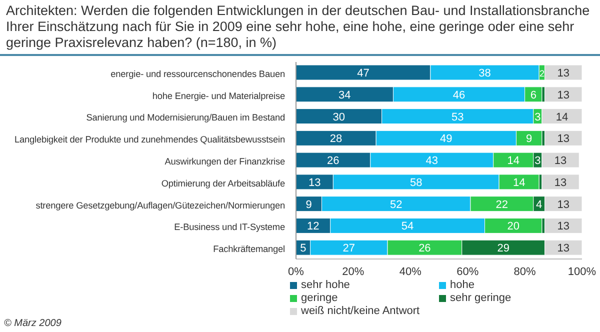 This screenshot has height=332, width=600. I want to click on legend-label: sehr geringe, so click(481, 298).